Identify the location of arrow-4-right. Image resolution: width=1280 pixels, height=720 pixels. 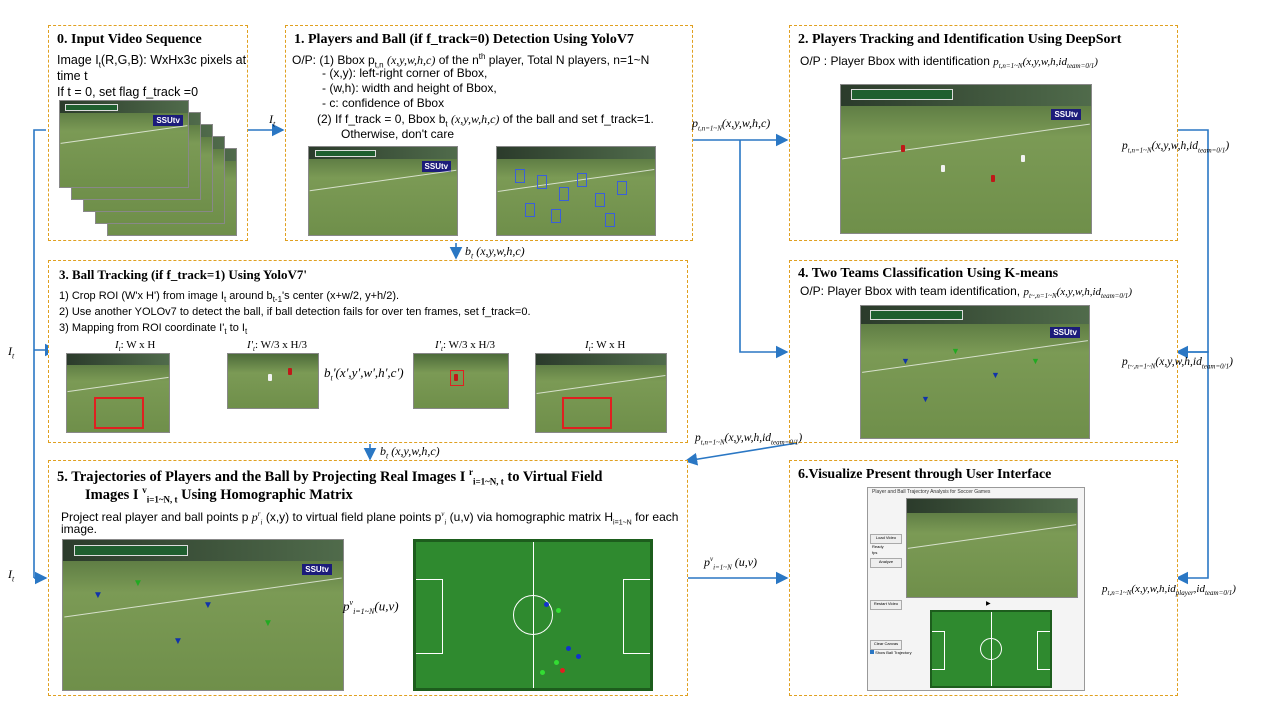
(1192, 468).